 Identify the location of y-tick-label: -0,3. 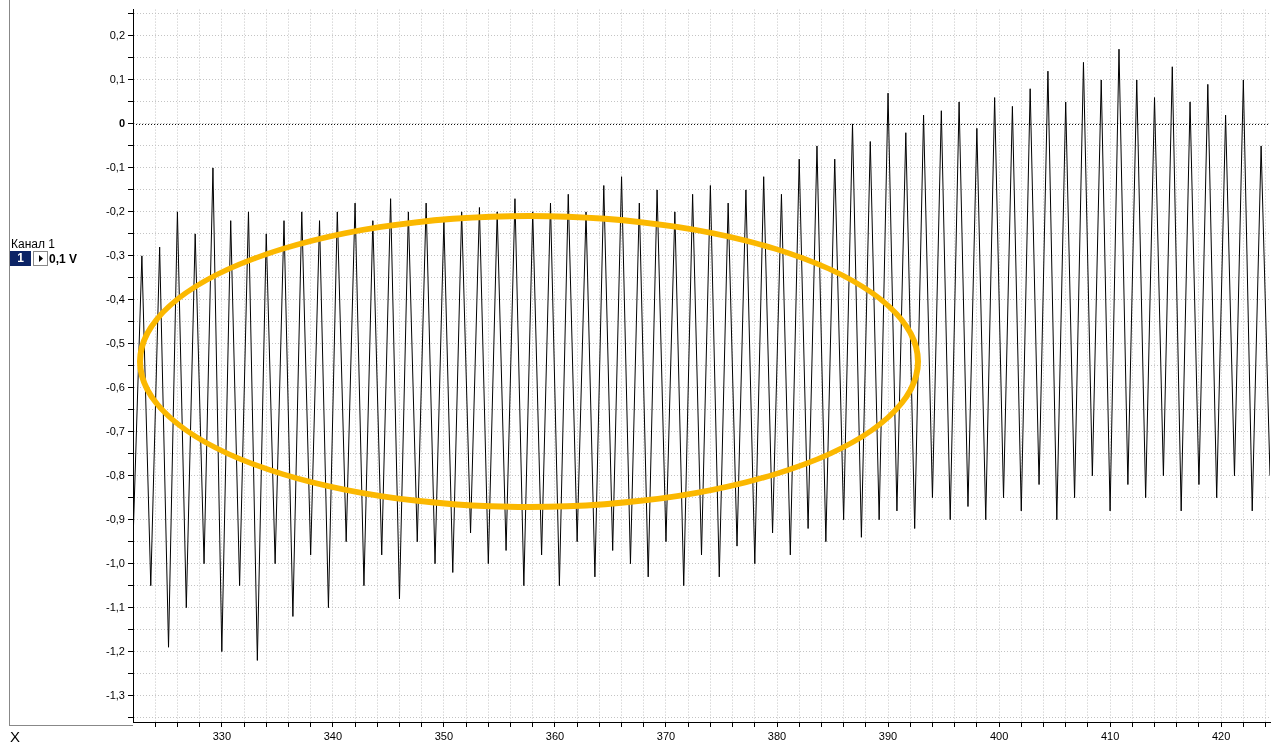
(115, 254).